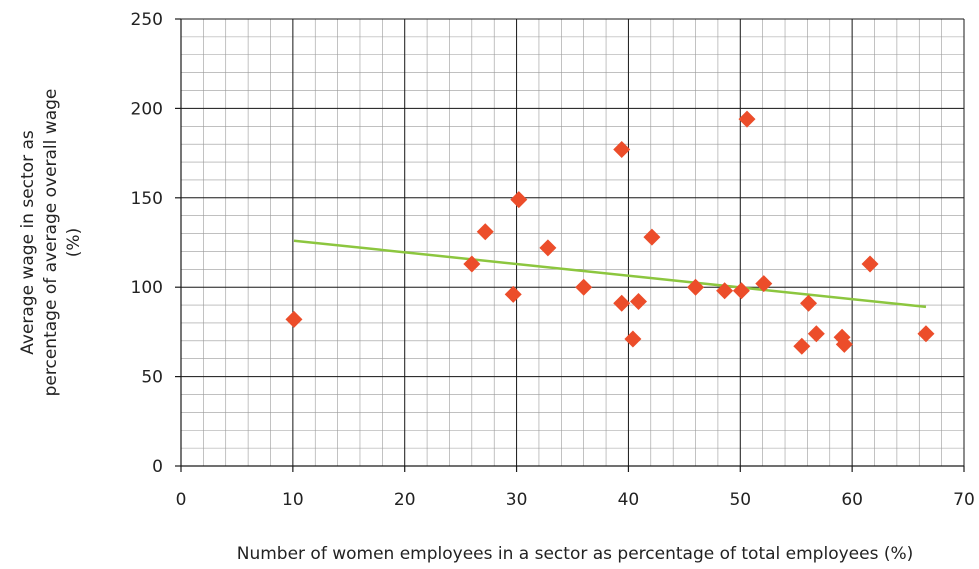  I want to click on x-tick-label: 60, so click(852, 500).